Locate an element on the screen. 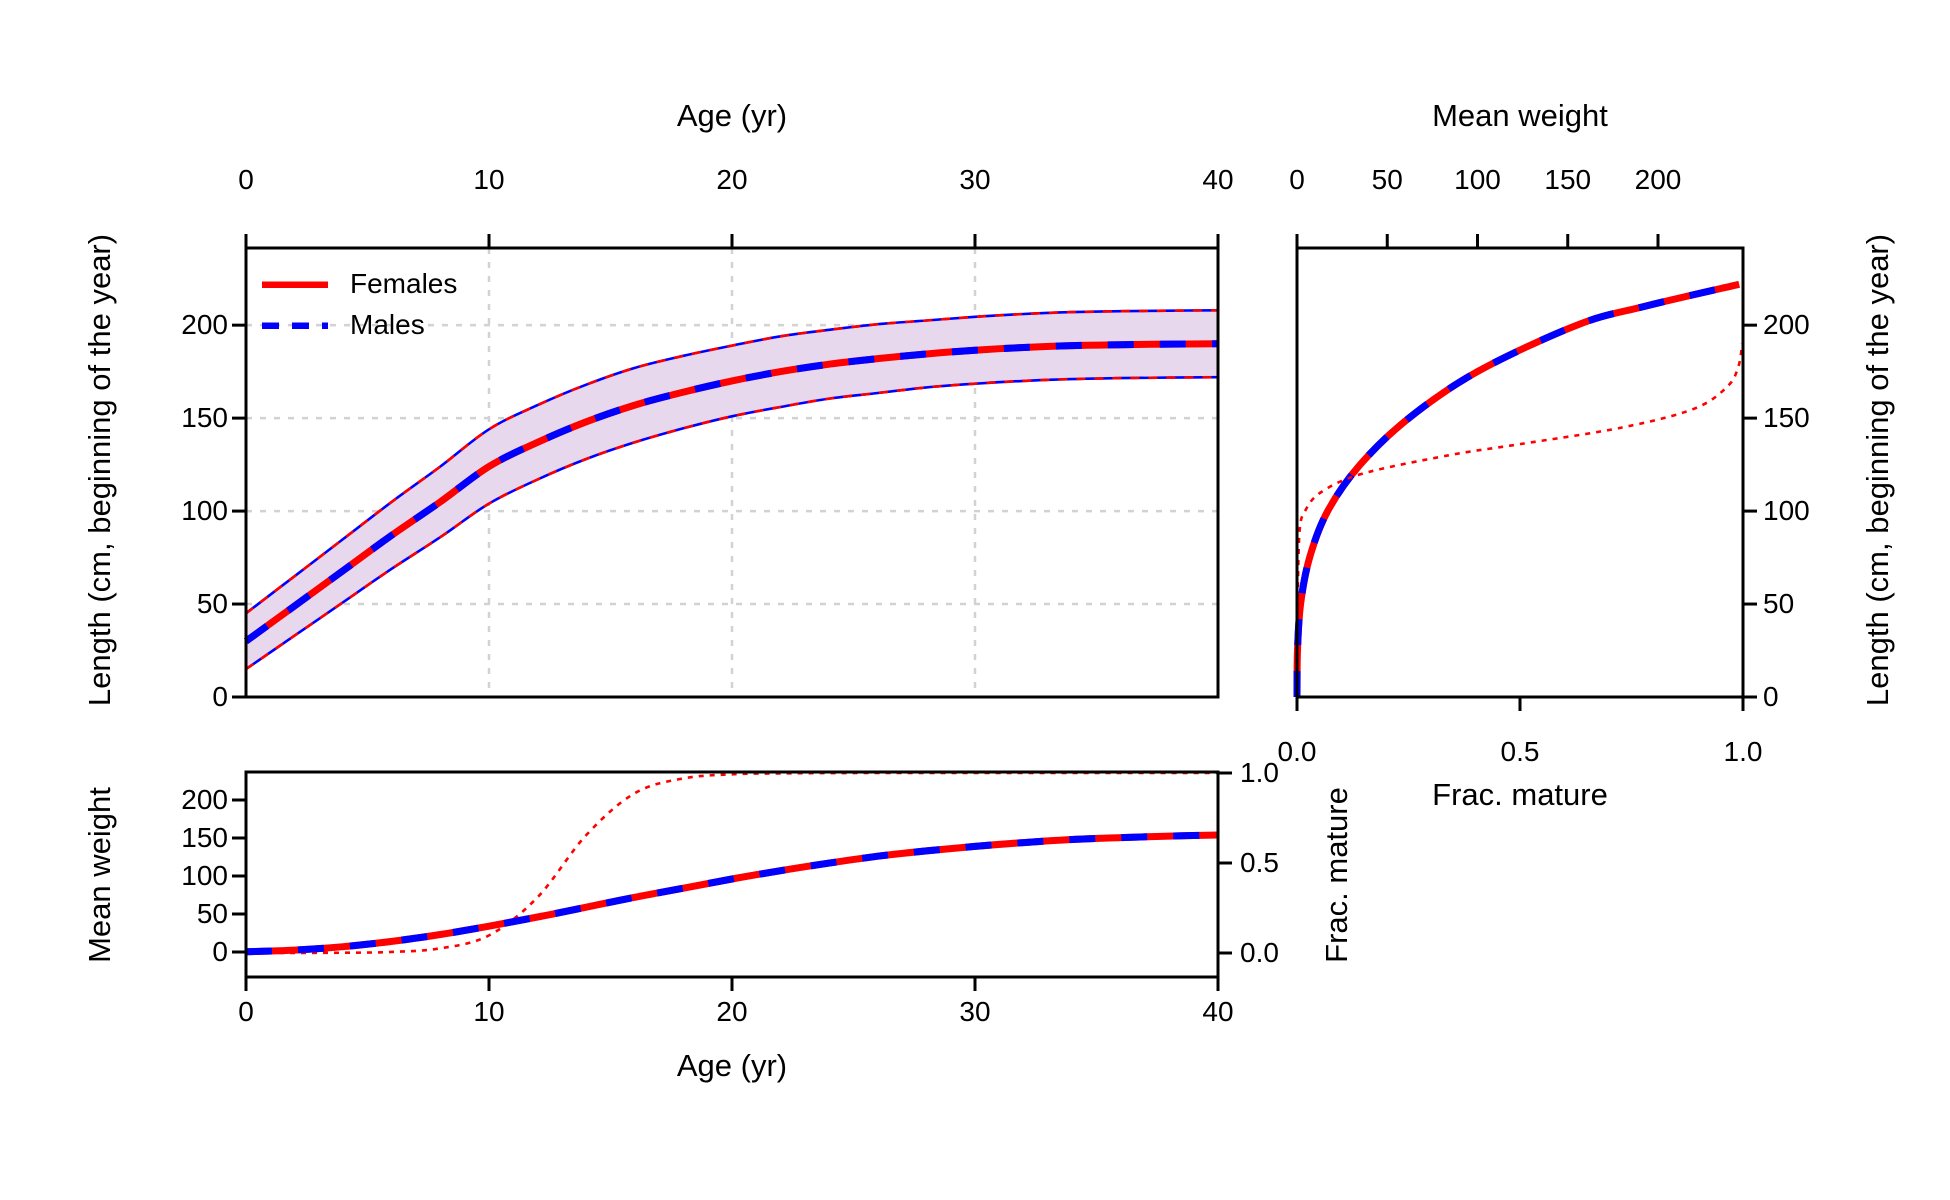  weight-length-curve-males-line is located at coordinates (1516, 489).